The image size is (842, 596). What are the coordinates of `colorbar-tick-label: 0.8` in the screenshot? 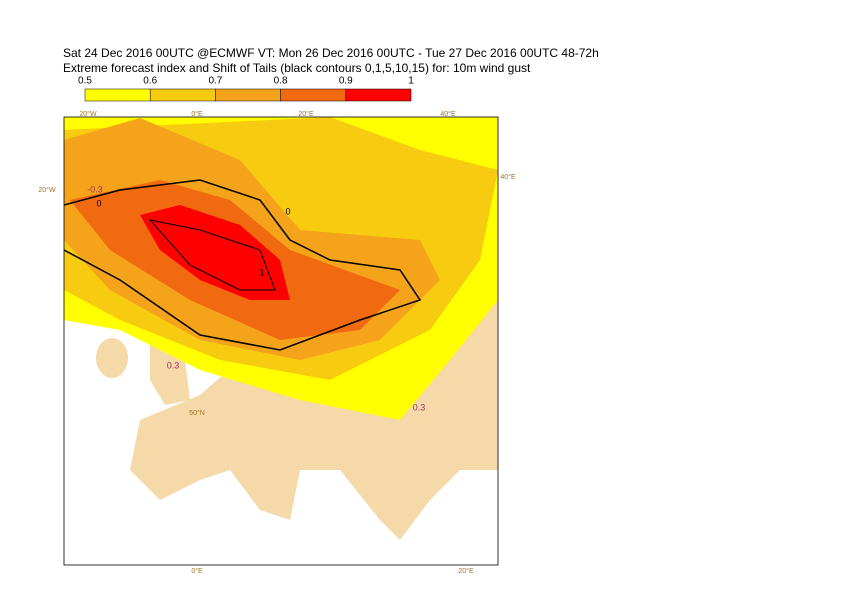 It's located at (281, 81).